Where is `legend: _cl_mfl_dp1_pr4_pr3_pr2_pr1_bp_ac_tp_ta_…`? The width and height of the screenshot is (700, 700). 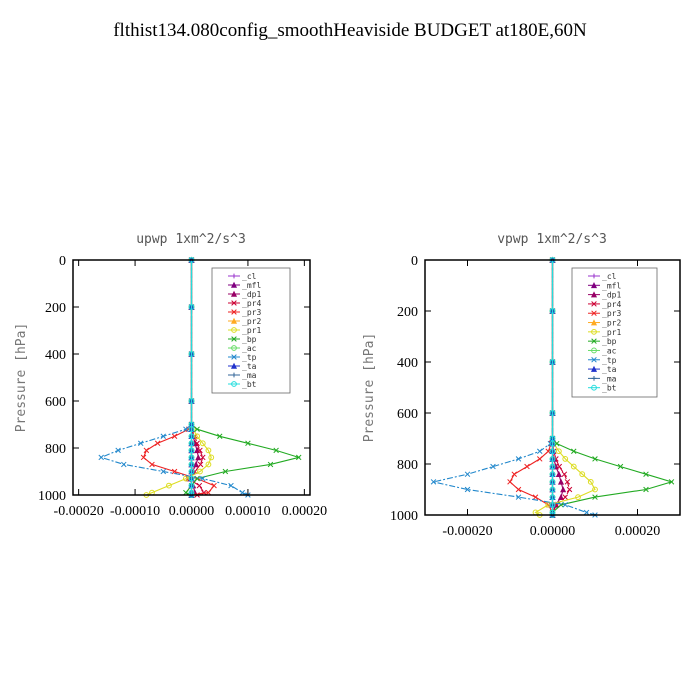
legend: _cl_mfl_dp1_pr4_pr3_pr2_pr1_bp_ac_tp_ta_… is located at coordinates (251, 330).